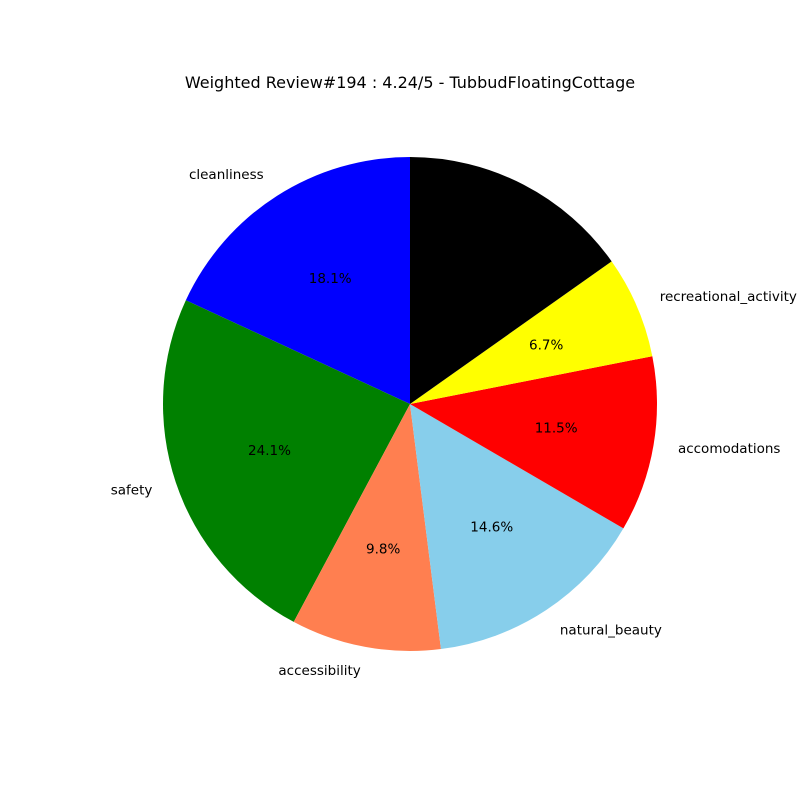  I want to click on slice-pct-recreational-activity: 6.7%, so click(546, 346).